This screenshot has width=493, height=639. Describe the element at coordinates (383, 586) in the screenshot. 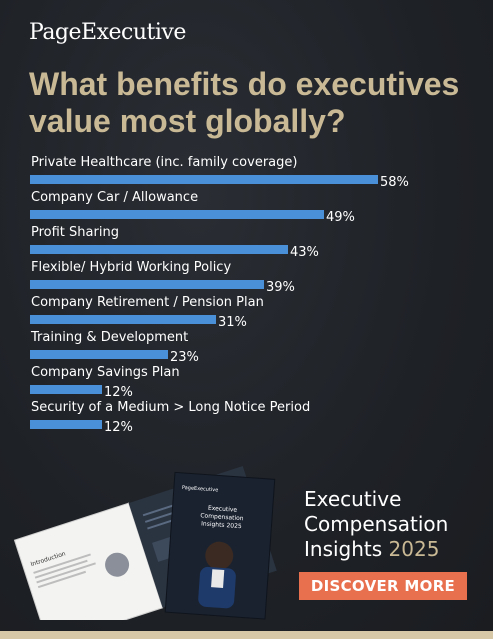

I see `discover-more-button: DISCOVER MORE` at that location.